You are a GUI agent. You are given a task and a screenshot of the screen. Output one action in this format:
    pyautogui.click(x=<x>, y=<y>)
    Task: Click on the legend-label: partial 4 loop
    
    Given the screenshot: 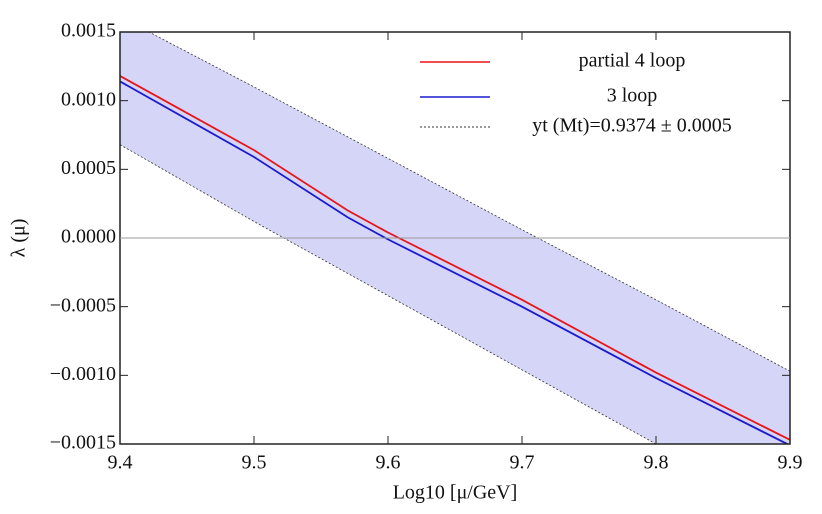 What is the action you would take?
    pyautogui.click(x=632, y=61)
    